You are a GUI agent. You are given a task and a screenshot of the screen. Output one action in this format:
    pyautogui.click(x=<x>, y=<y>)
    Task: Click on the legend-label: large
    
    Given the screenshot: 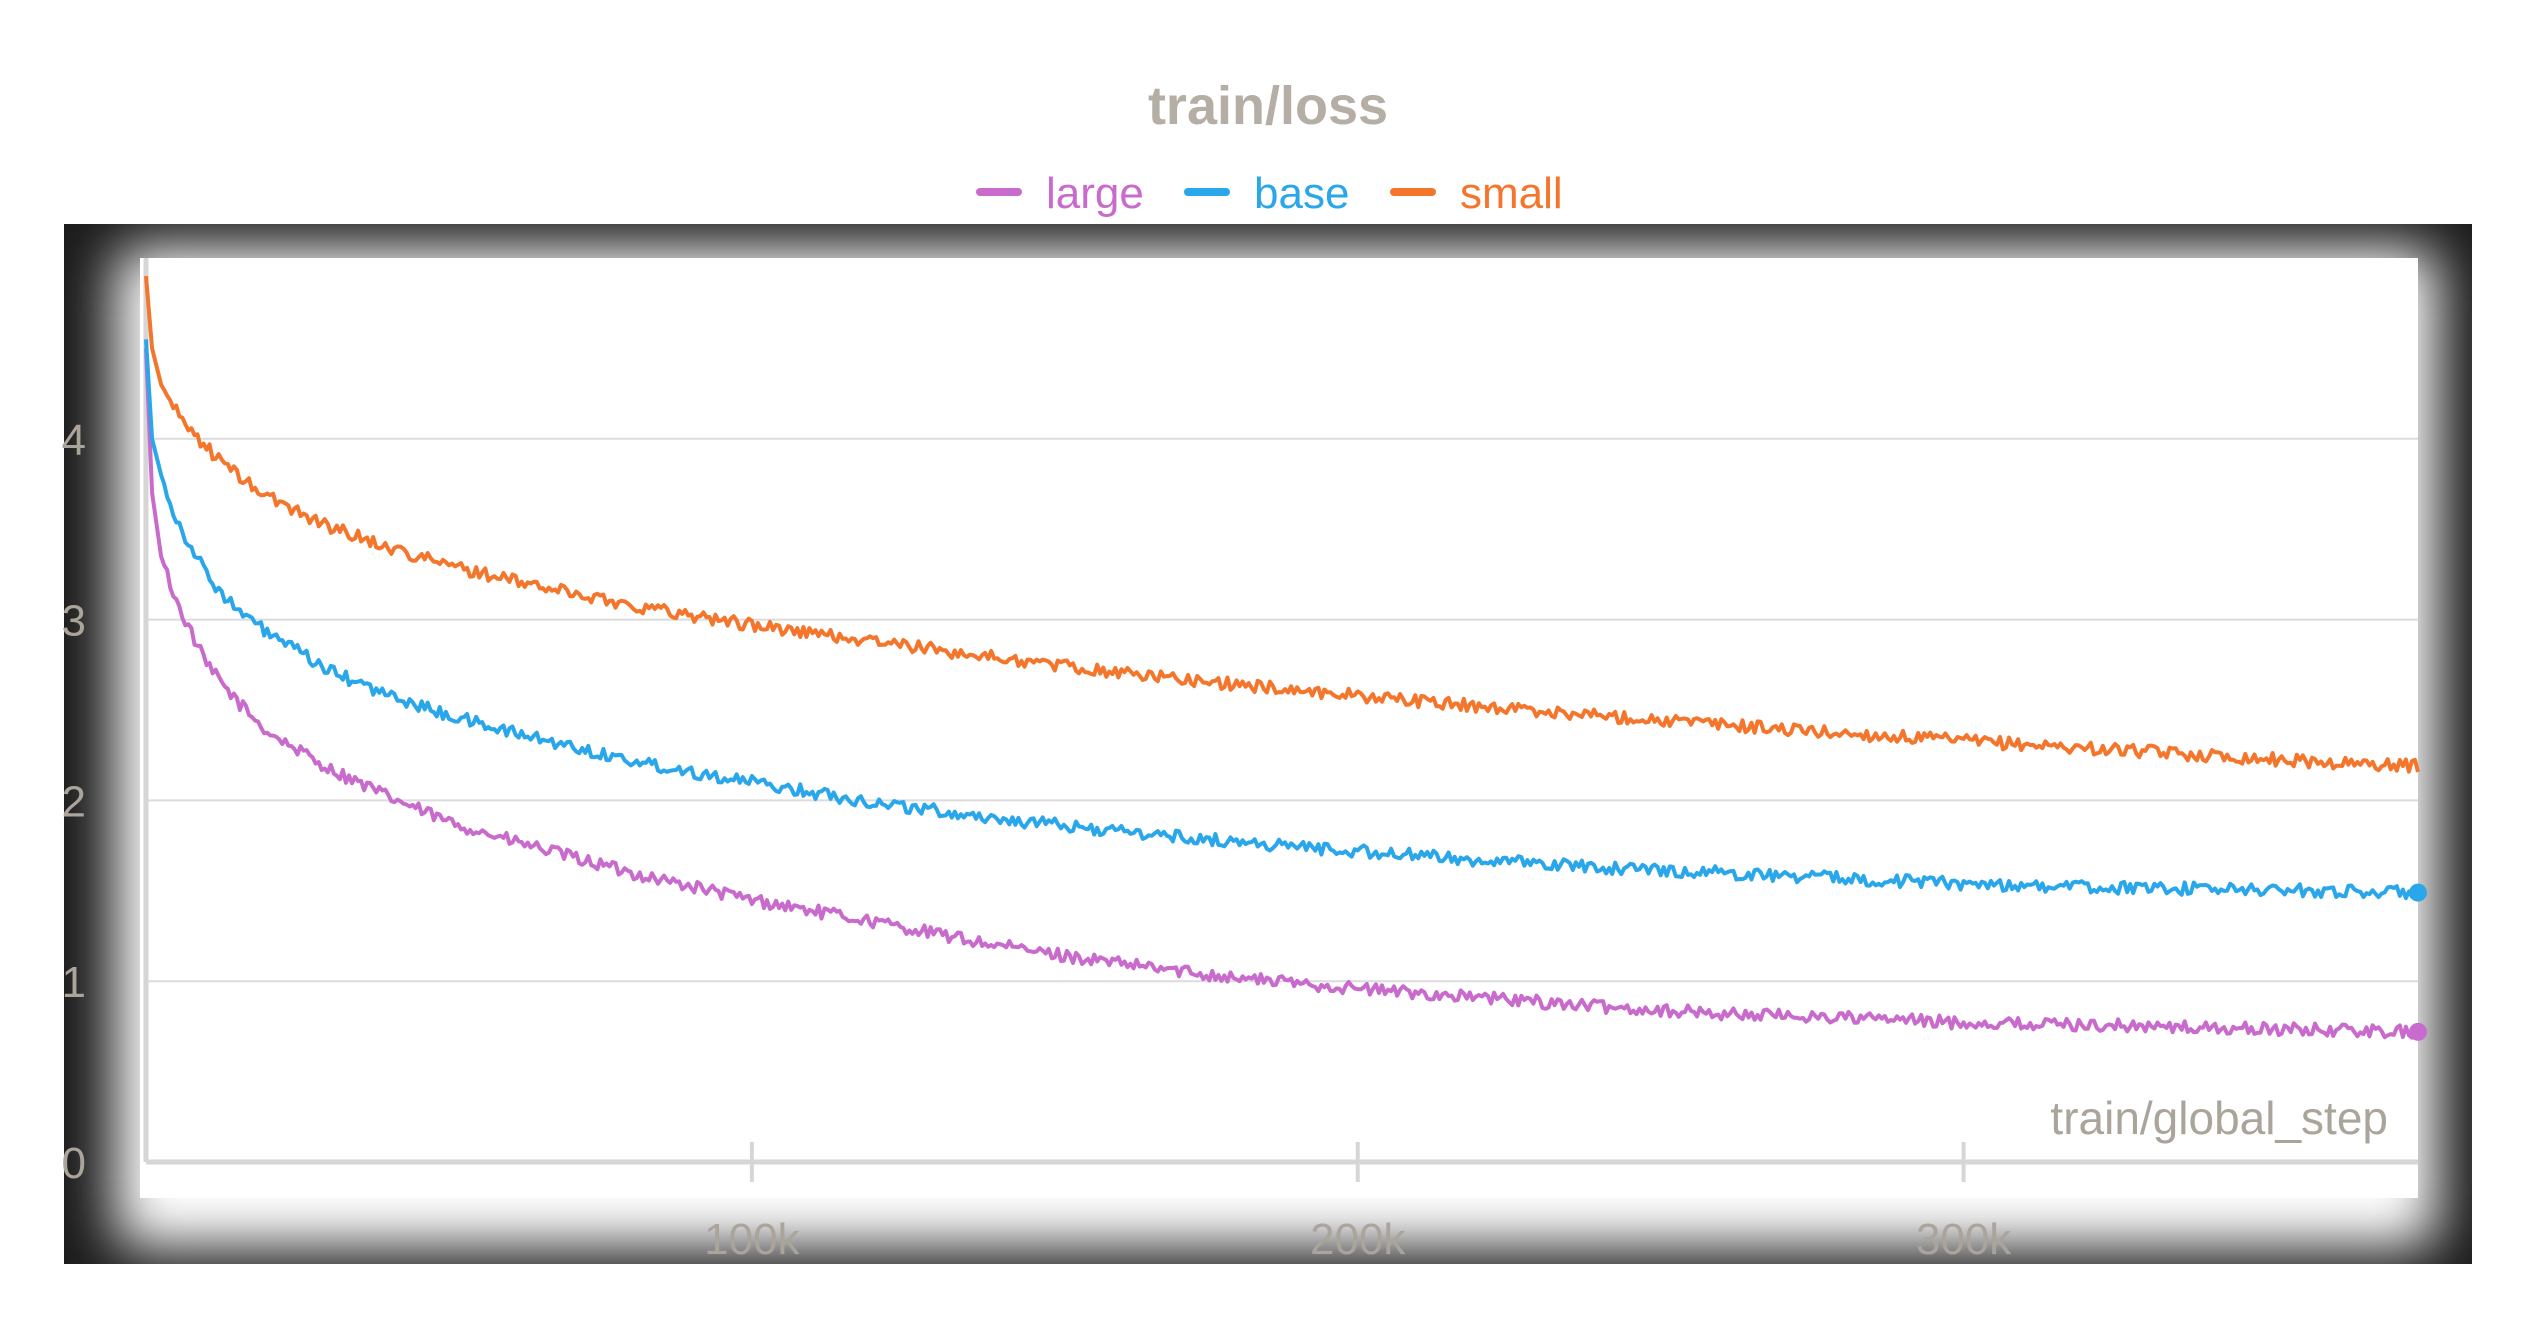 What is the action you would take?
    pyautogui.click(x=1095, y=193)
    